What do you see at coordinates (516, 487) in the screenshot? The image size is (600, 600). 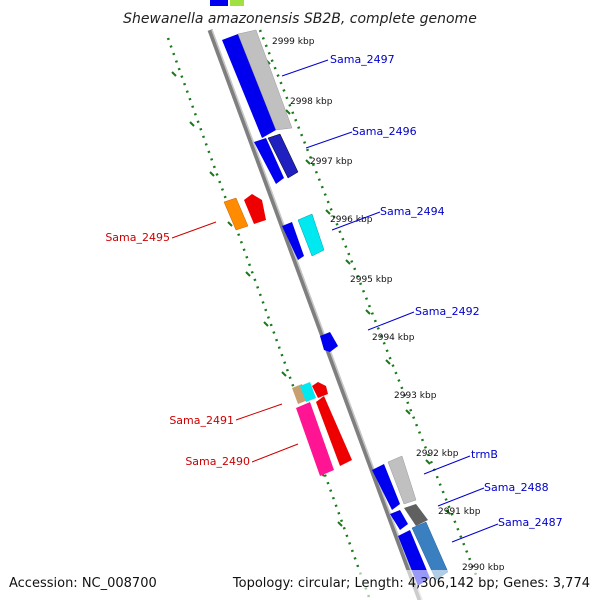 I see `gene-label-sama-2488: Sama_2488` at bounding box center [516, 487].